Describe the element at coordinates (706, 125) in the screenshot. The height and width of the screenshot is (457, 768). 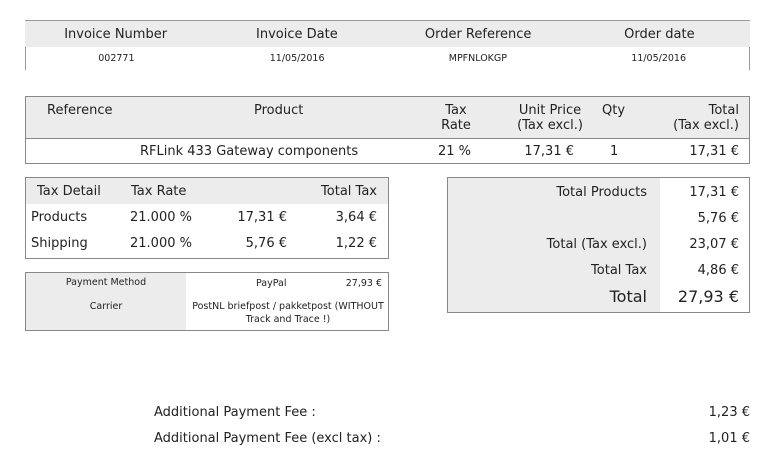
I see `col-total-line2: (Tax excl.)` at that location.